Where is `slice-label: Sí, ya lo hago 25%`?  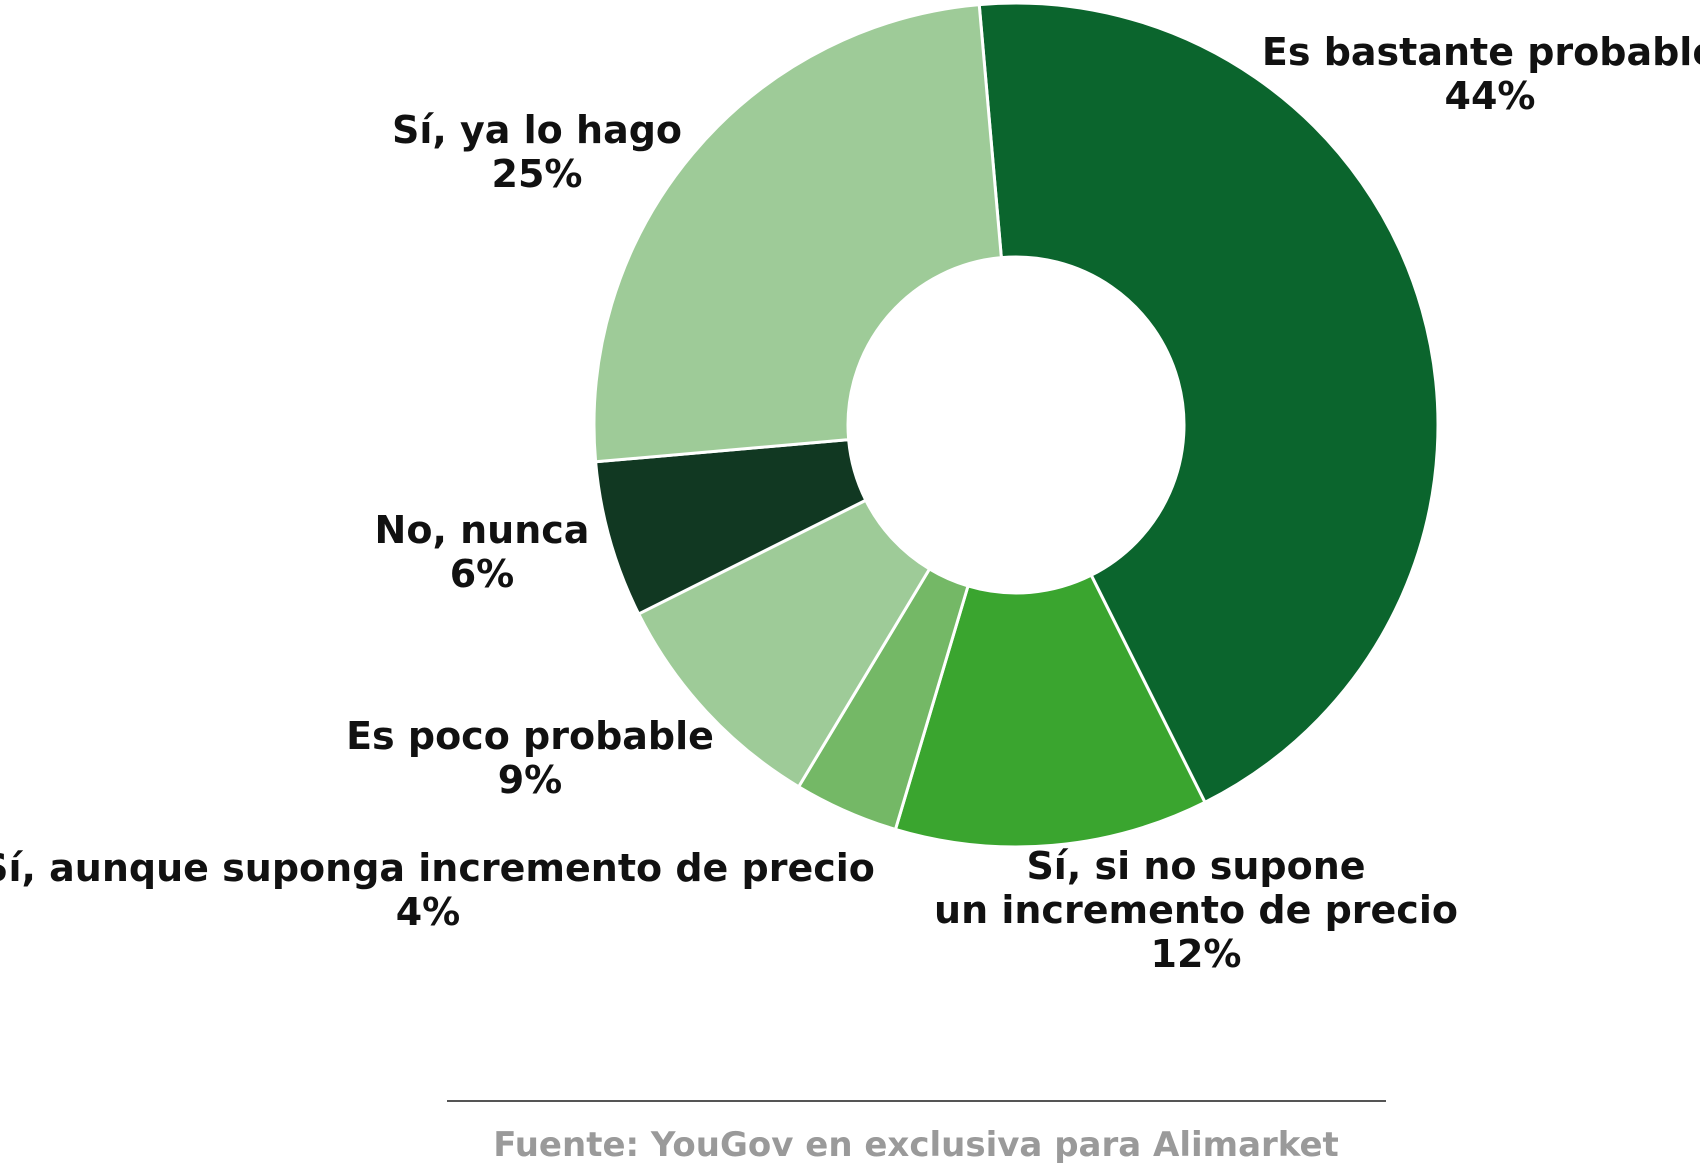 slice-label: Sí, ya lo hago 25% is located at coordinates (537, 152).